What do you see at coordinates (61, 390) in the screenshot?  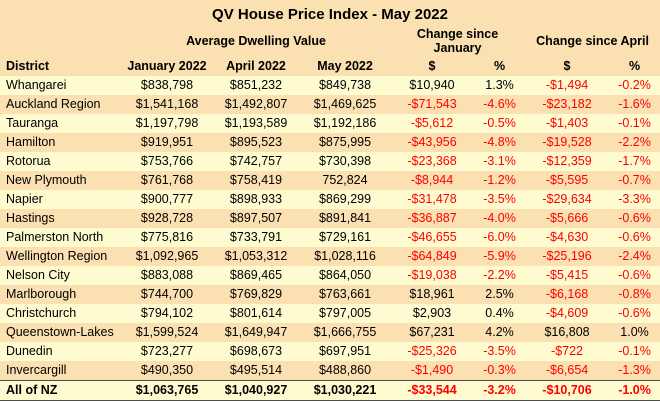 I see `district-cell: All of NZ` at bounding box center [61, 390].